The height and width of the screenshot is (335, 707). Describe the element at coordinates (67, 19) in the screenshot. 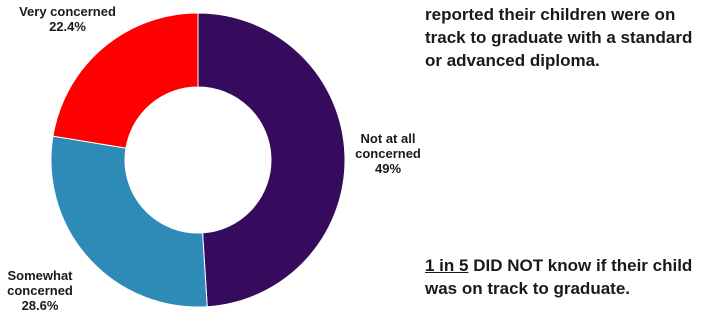

I see `label-very-concerned: Very concerned 22.4%` at that location.